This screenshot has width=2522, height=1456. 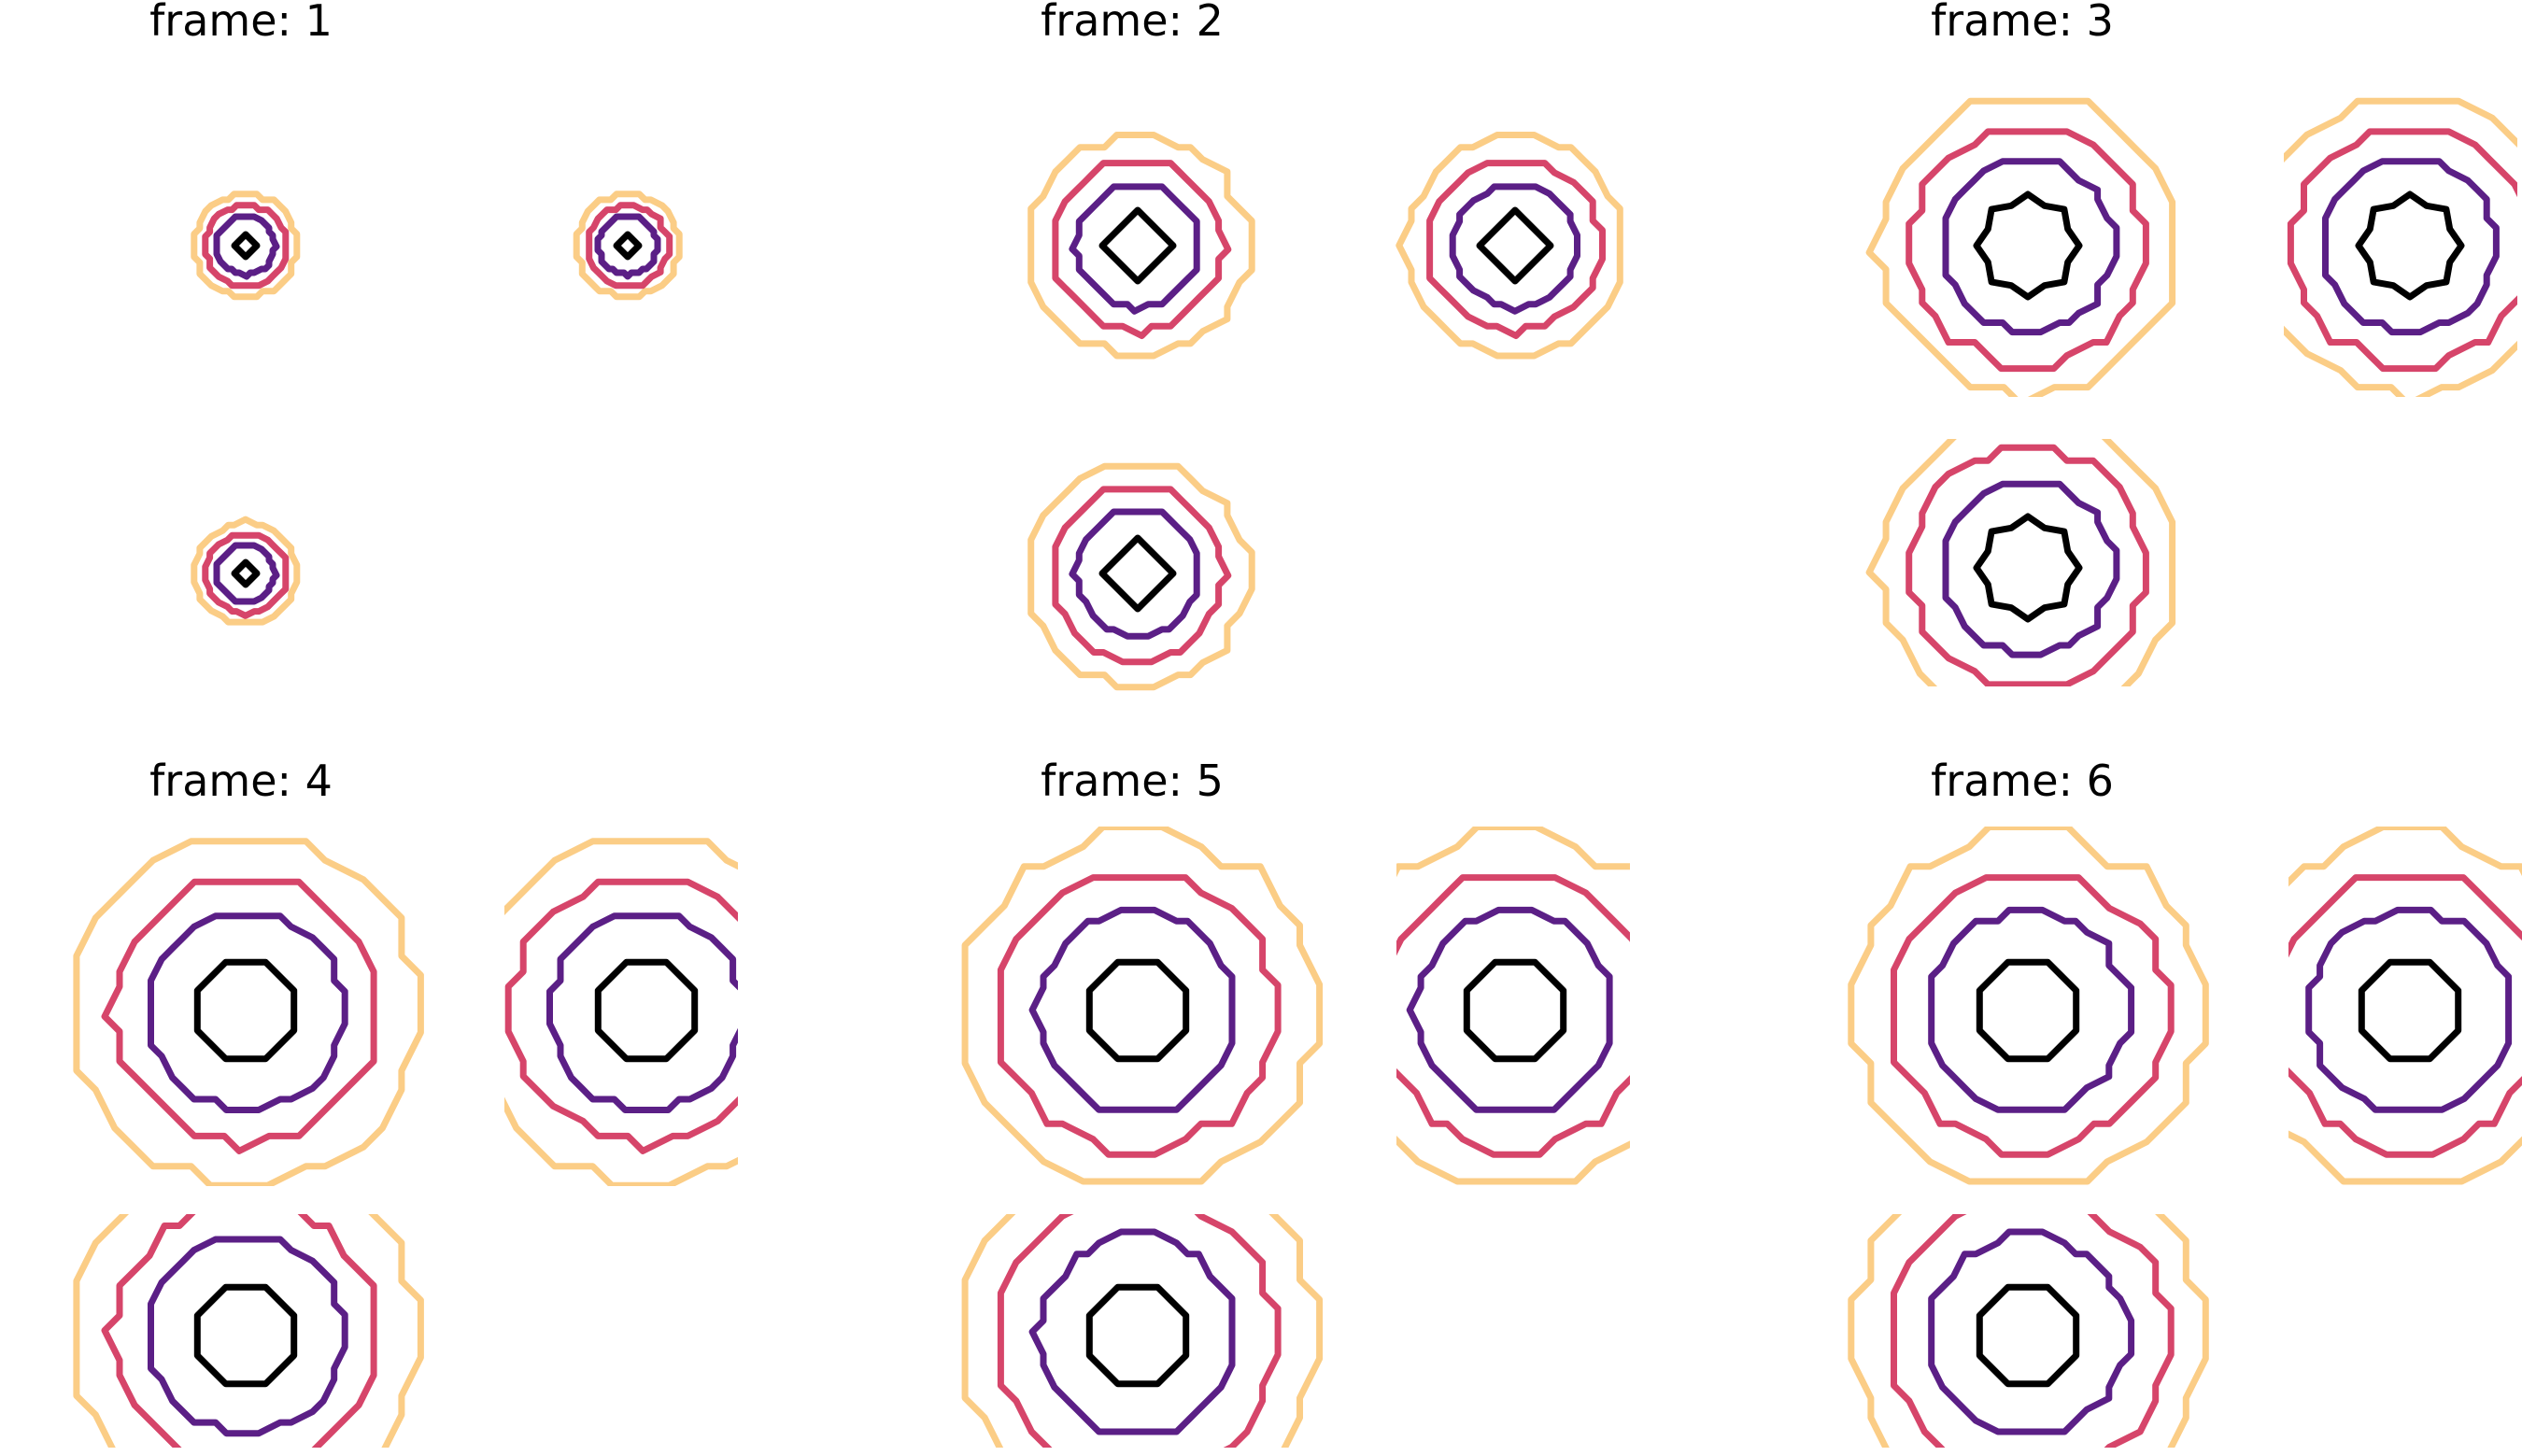 What do you see at coordinates (1132, 23) in the screenshot?
I see `frame-2-title: frame: 2` at bounding box center [1132, 23].